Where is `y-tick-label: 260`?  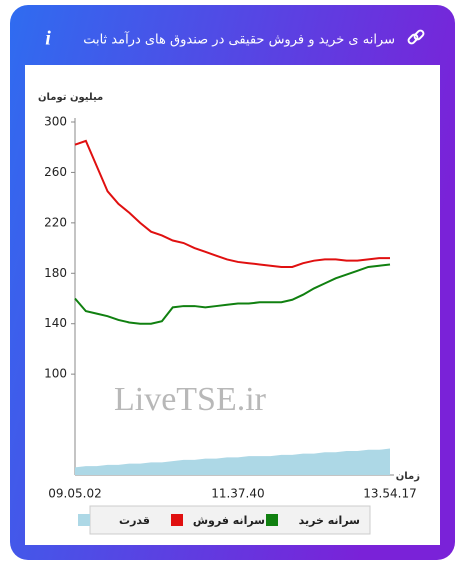
y-tick-label: 260 is located at coordinates (55, 172).